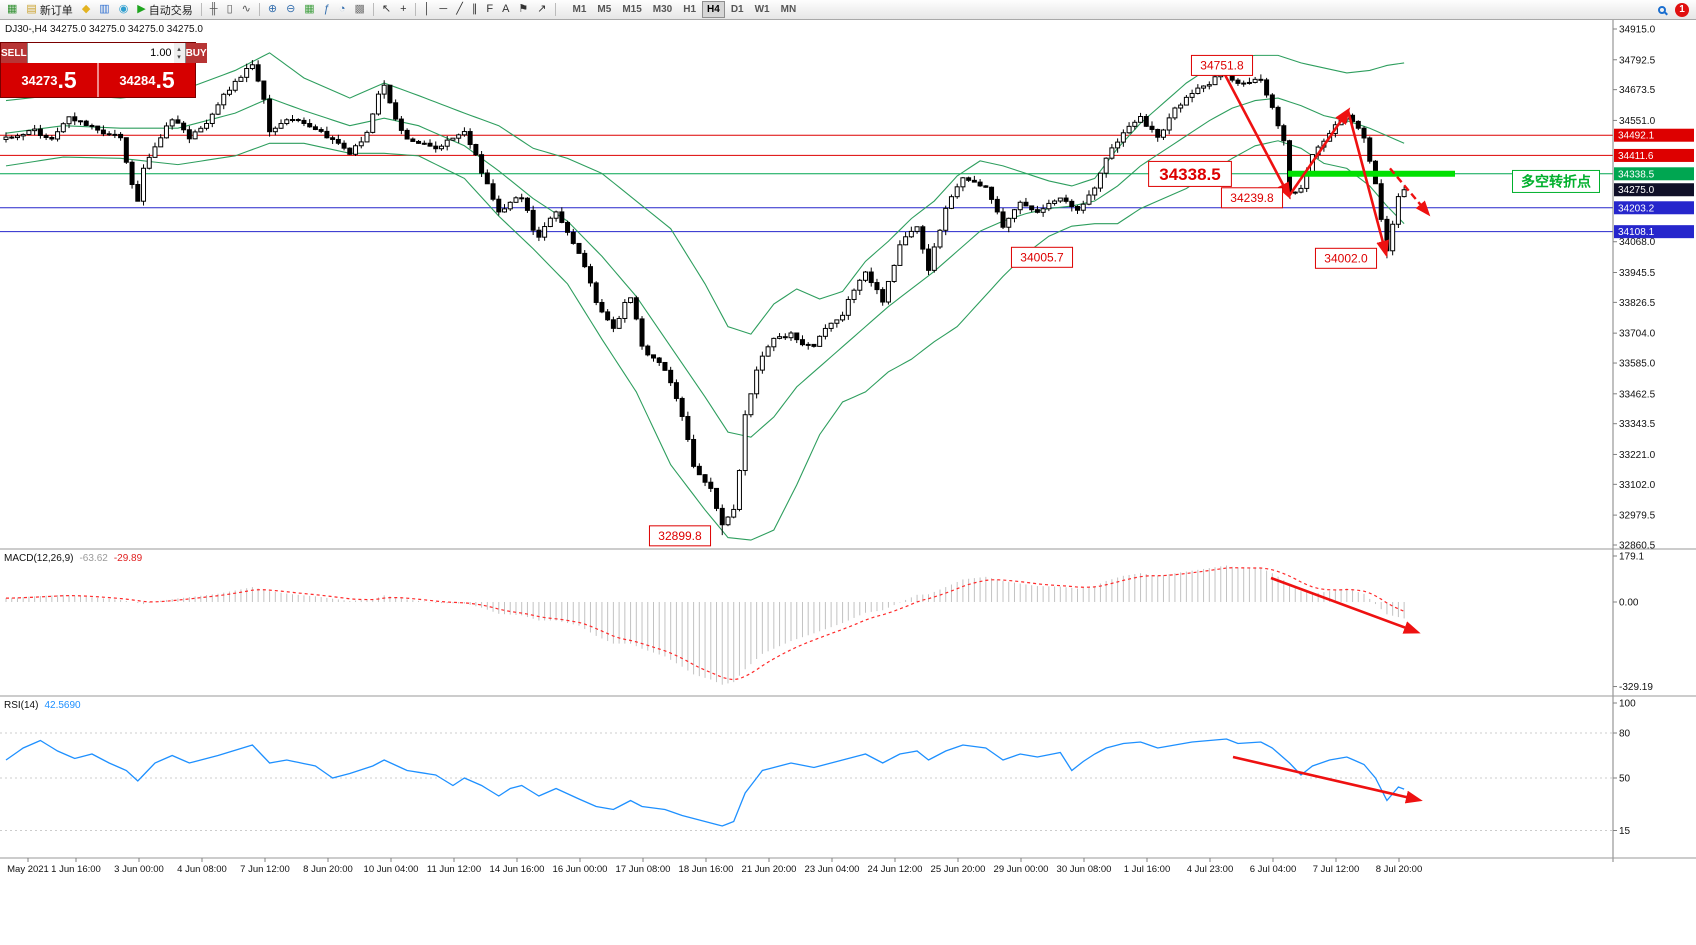 This screenshot has height=945, width=1696. Describe the element at coordinates (386, 9) in the screenshot. I see `cursor-button: ↖` at that location.